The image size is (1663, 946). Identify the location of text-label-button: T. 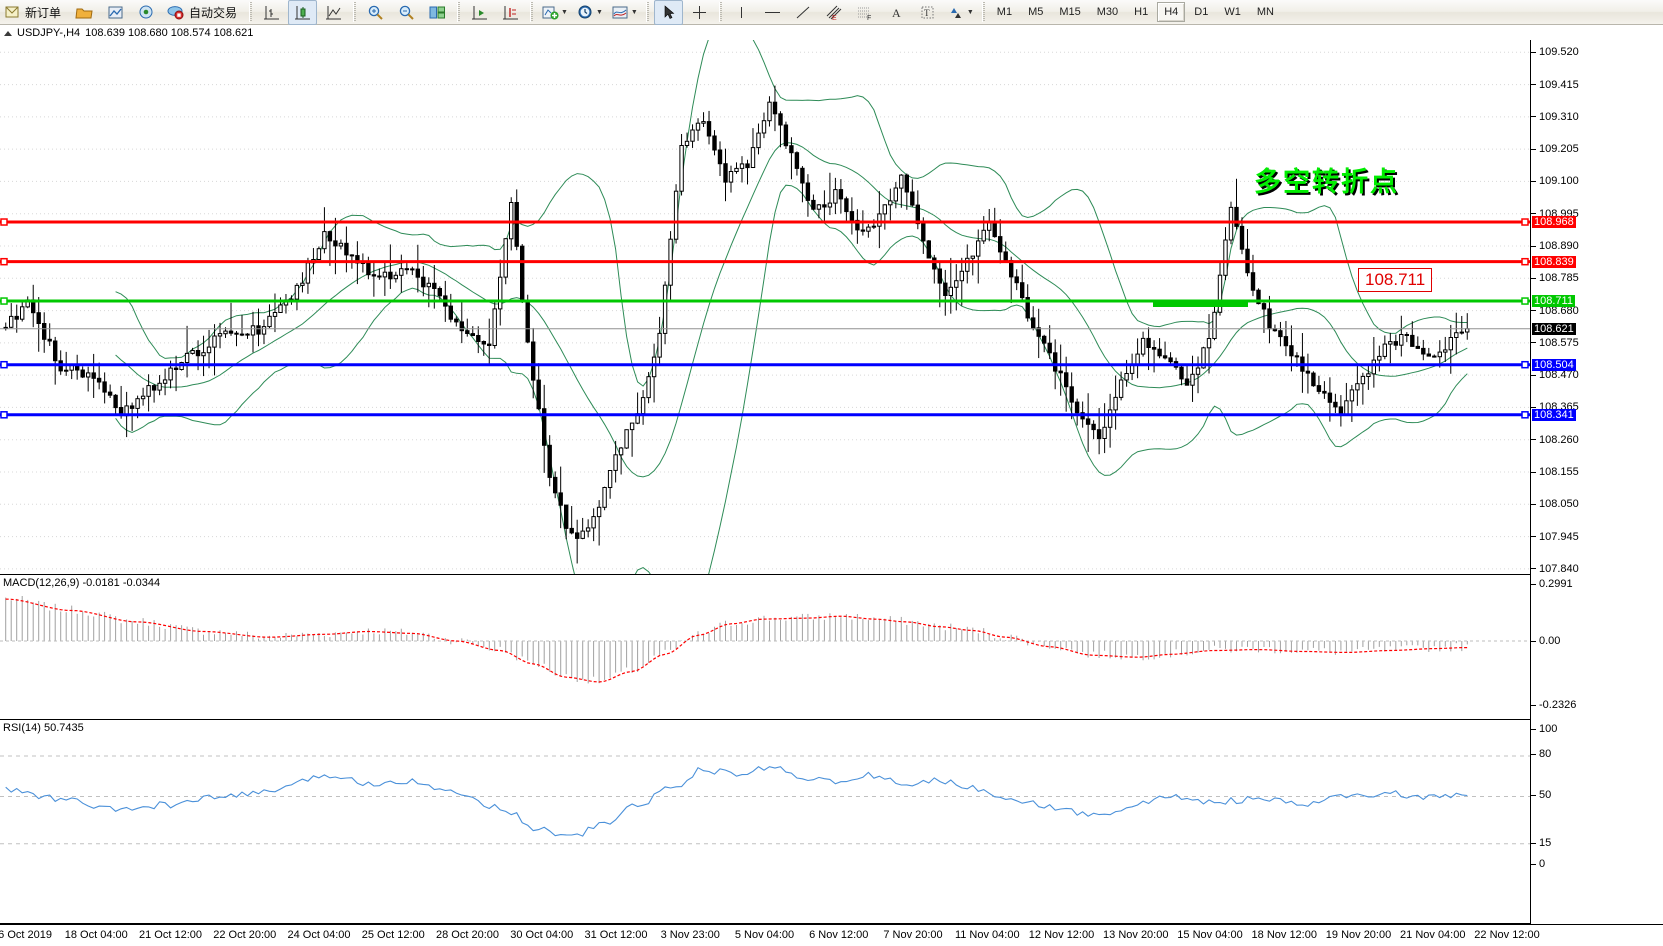
(927, 12).